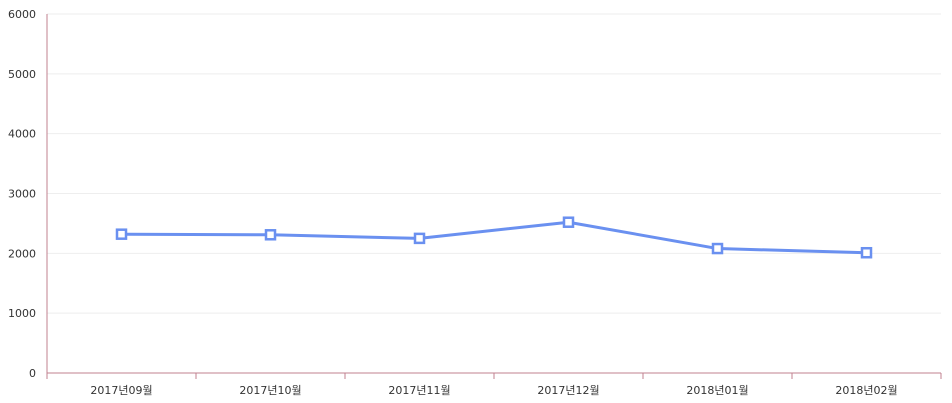  Describe the element at coordinates (419, 390) in the screenshot. I see `x-tick-label: 2017년11월` at that location.